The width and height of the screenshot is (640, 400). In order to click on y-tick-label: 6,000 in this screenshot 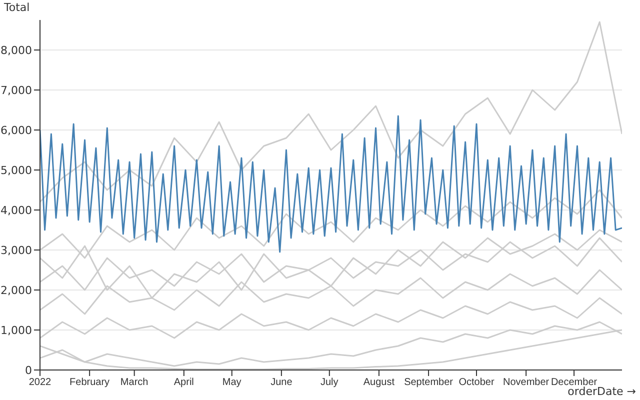, I will do `click(16, 130)`.